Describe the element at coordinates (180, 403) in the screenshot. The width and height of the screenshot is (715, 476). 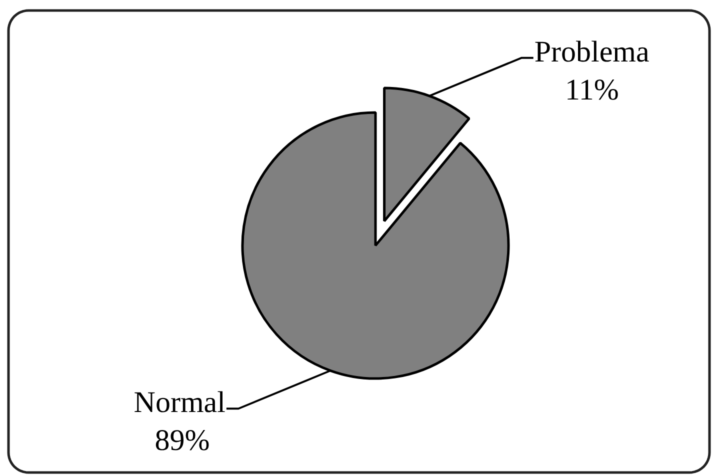
I see `slice-label: Normal` at that location.